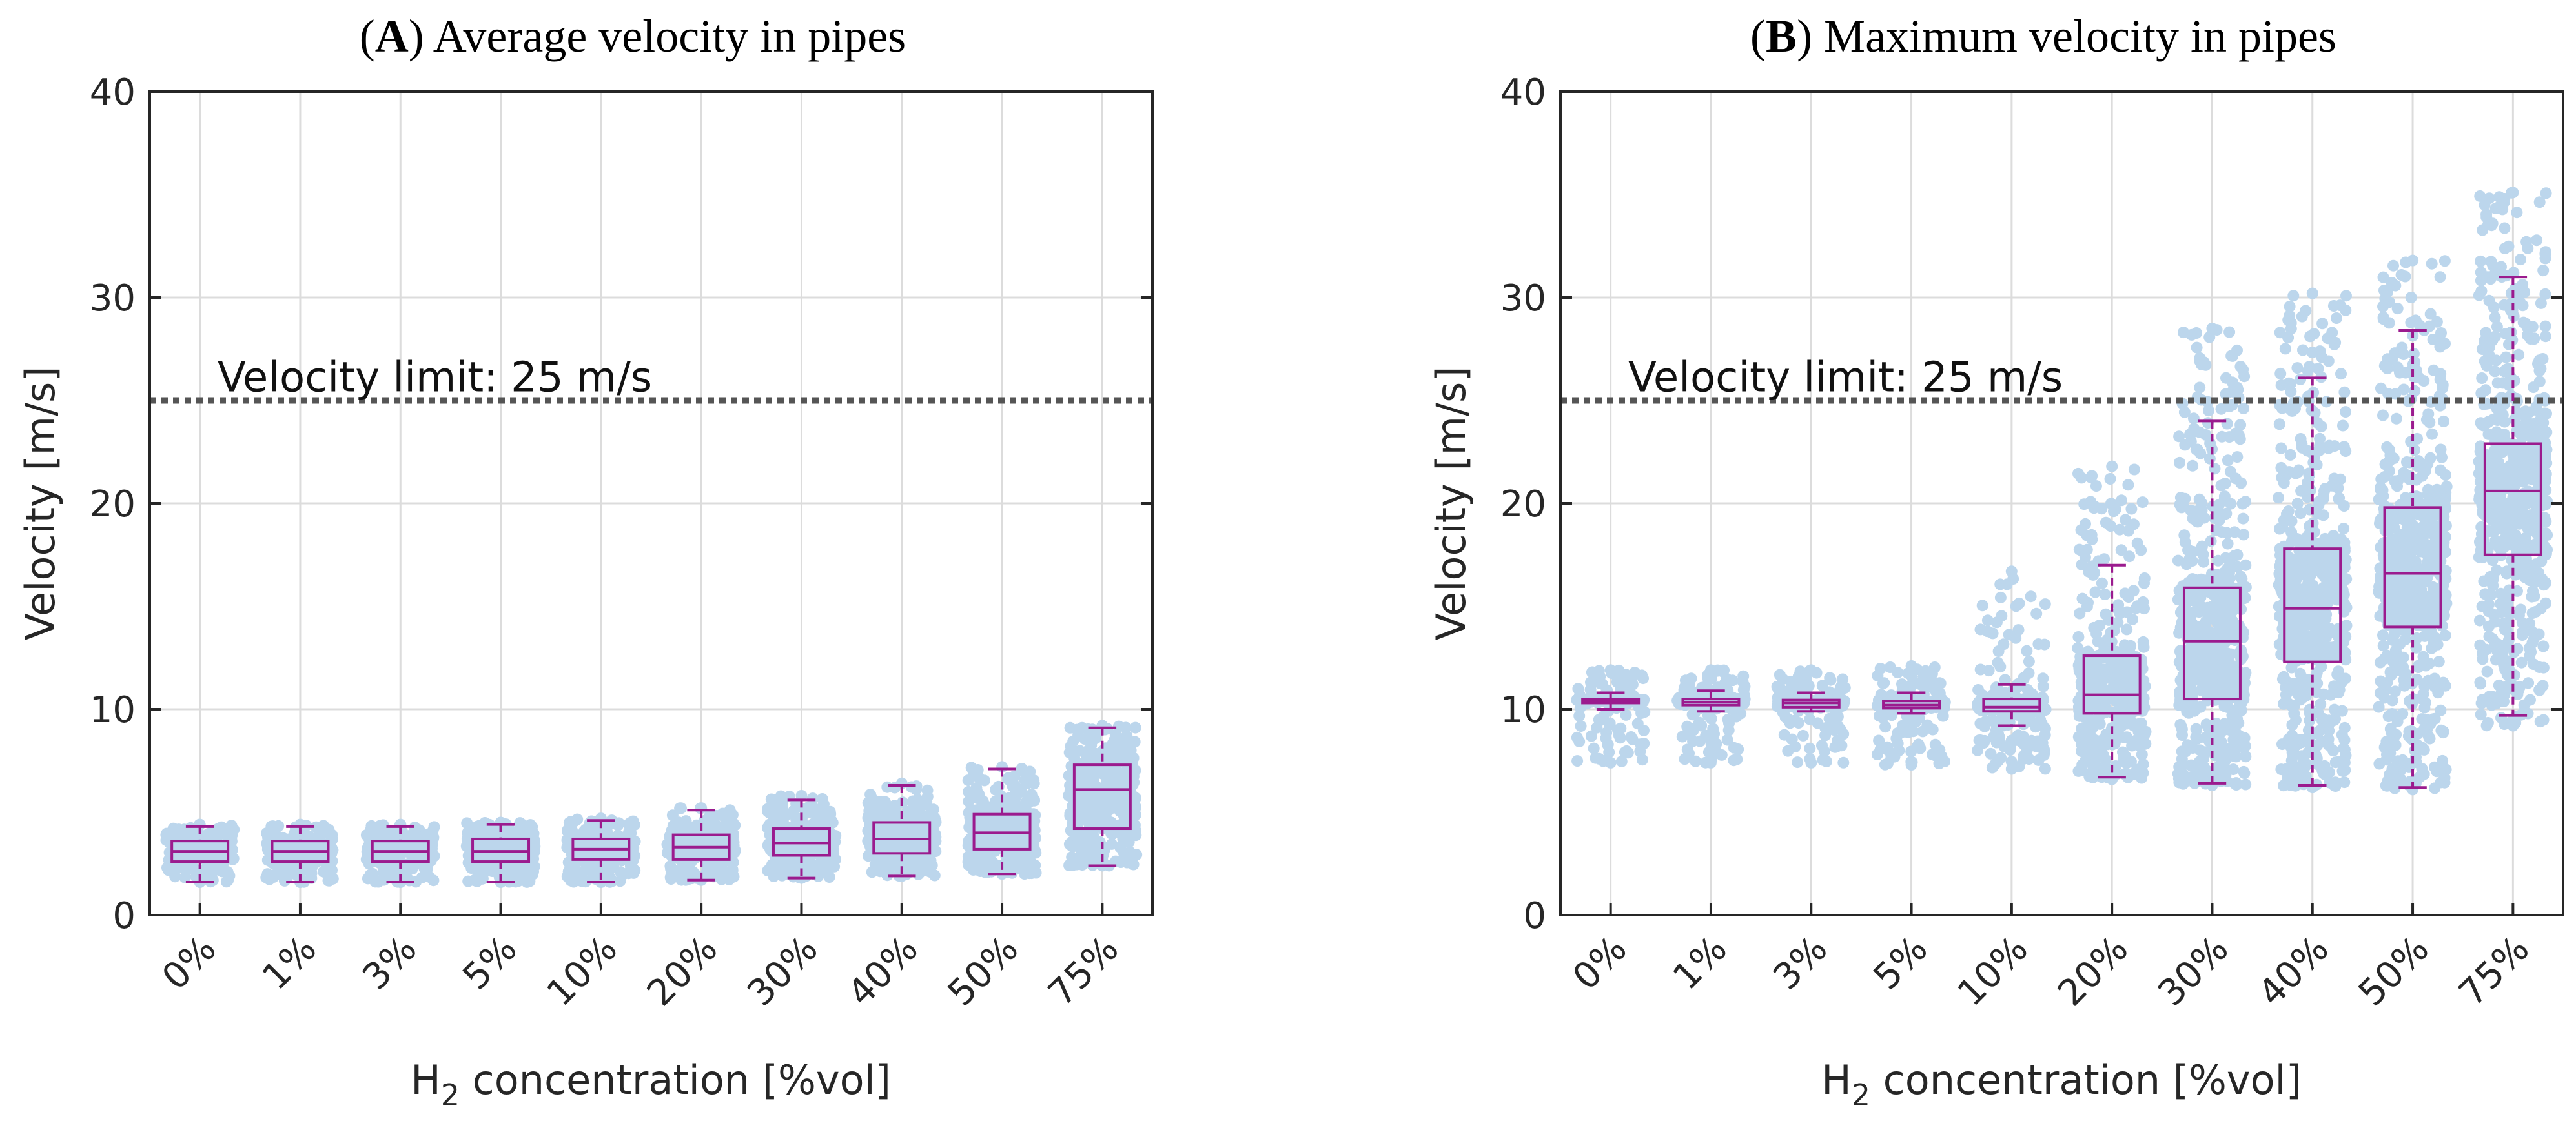 This screenshot has width=2576, height=1130. What do you see at coordinates (682, 971) in the screenshot?
I see `x-tick-label: 20%` at bounding box center [682, 971].